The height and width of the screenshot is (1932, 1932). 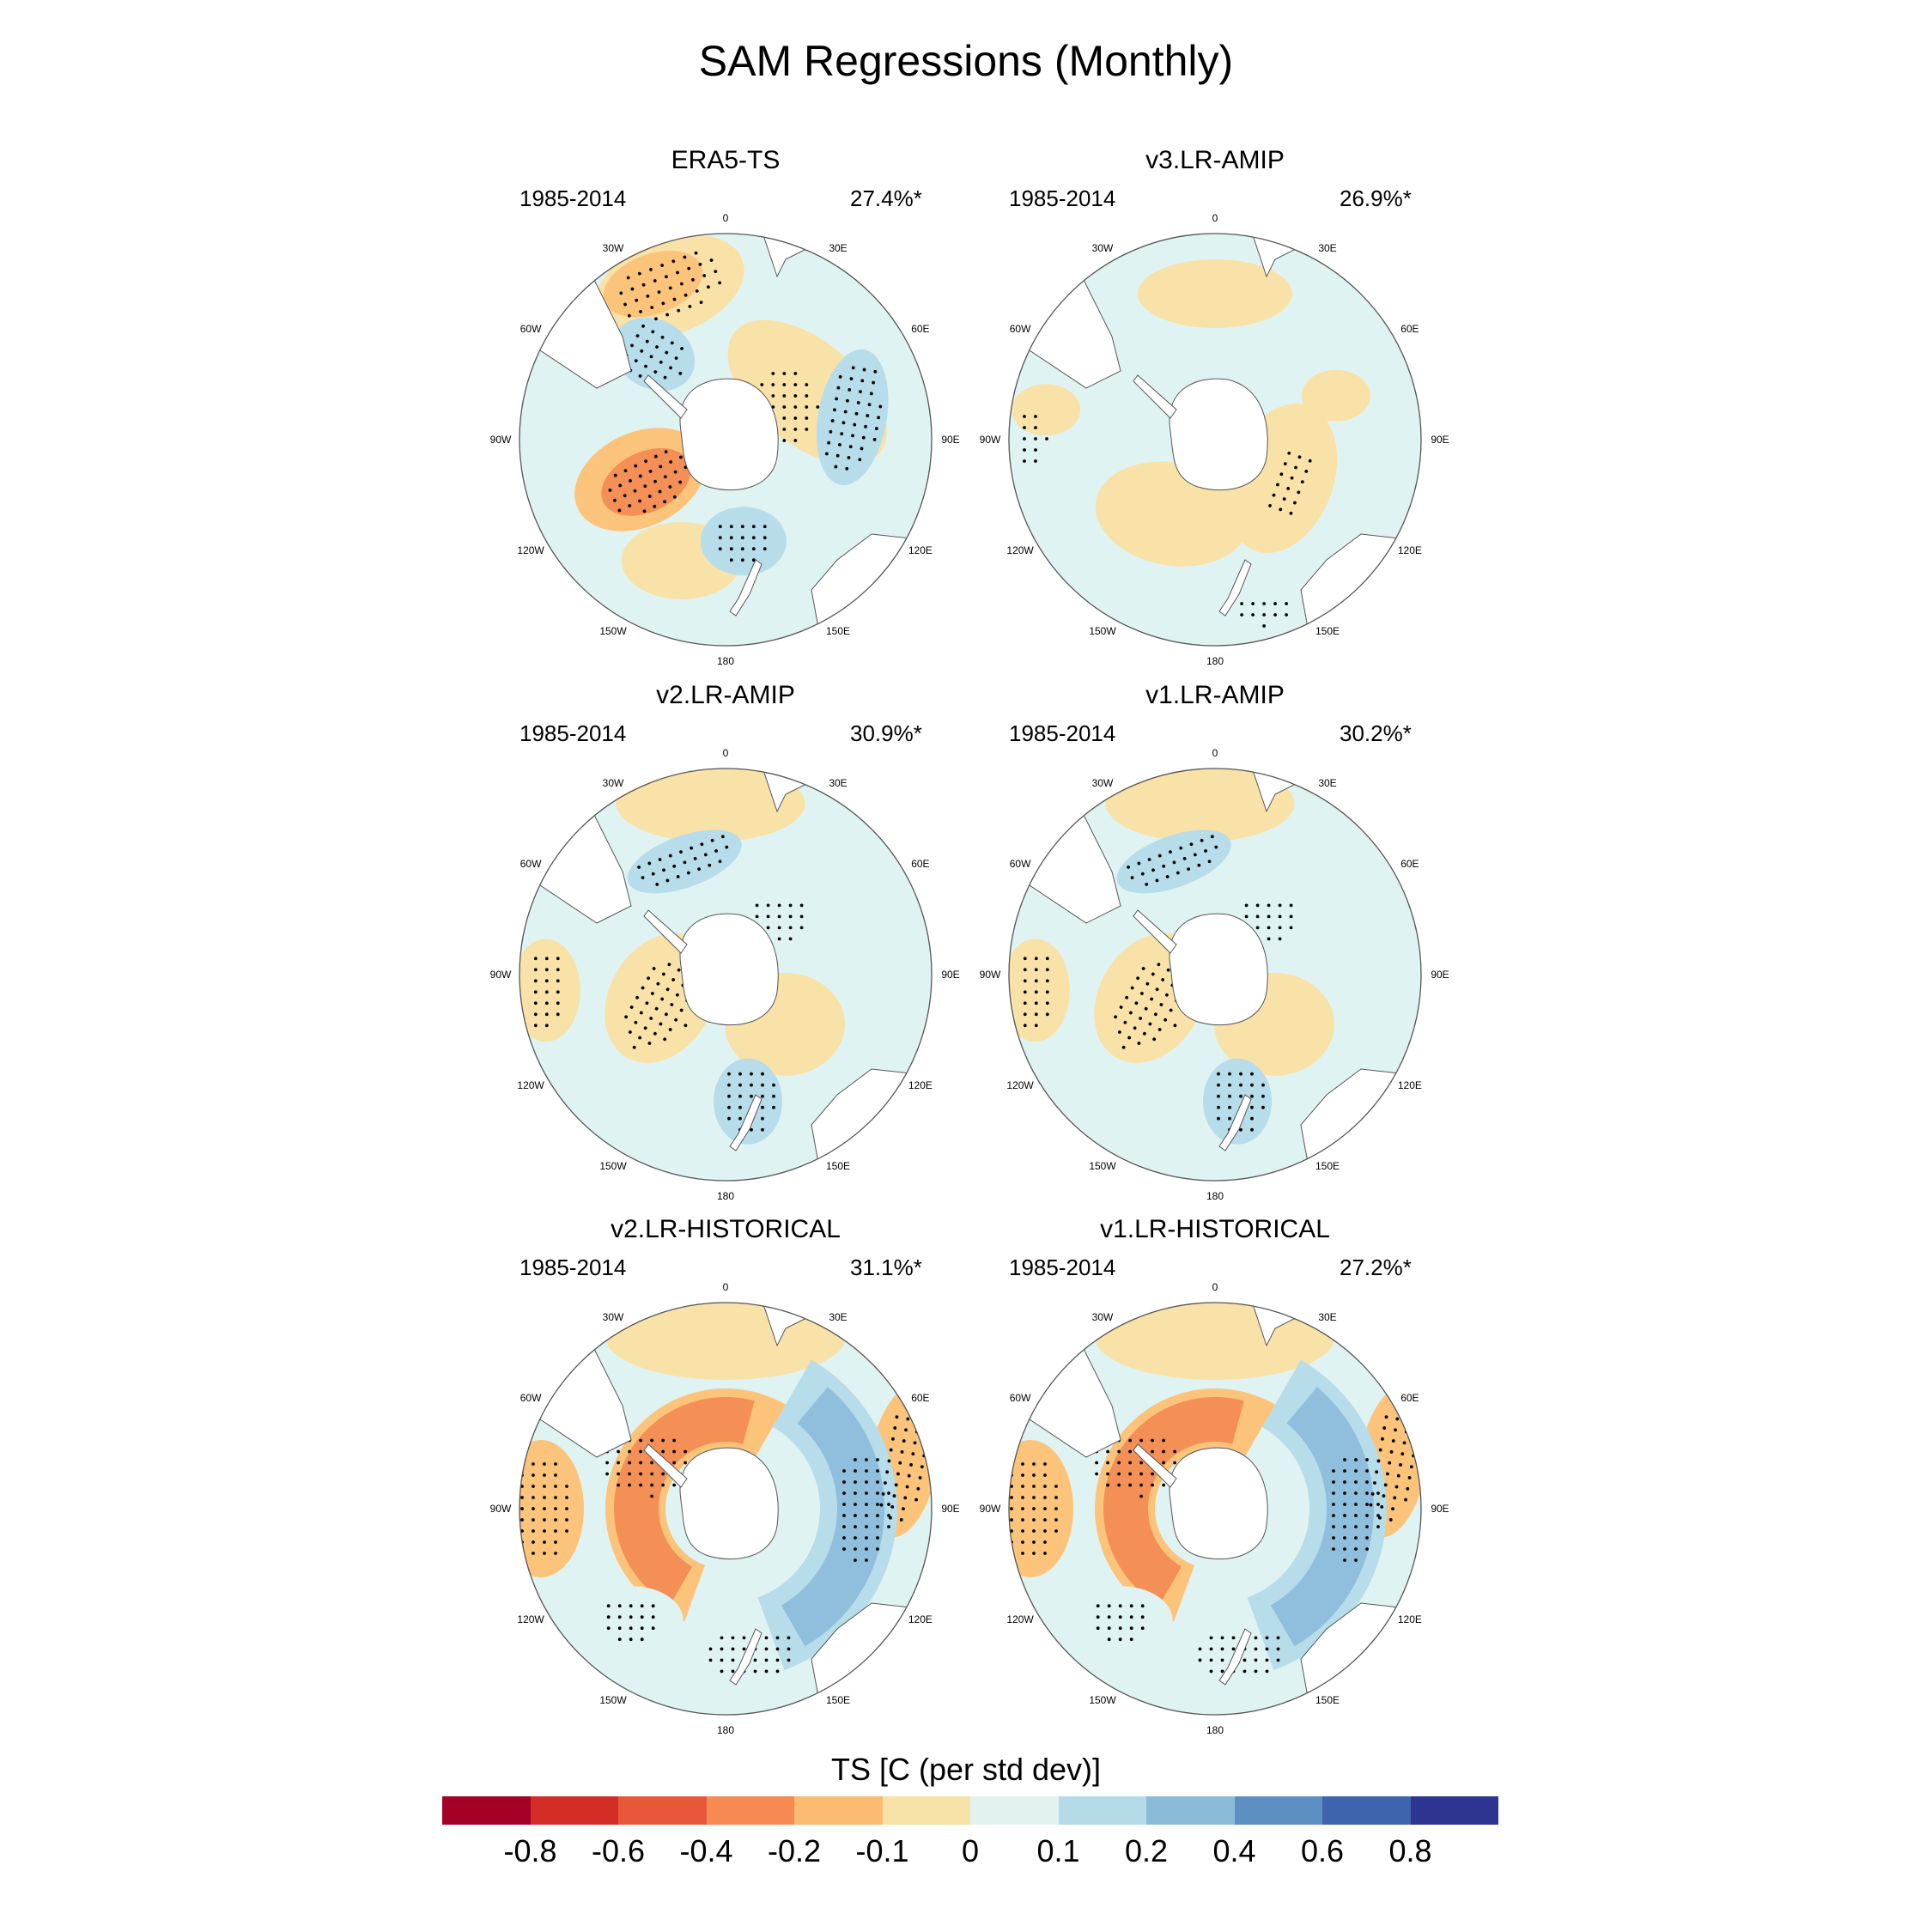 I want to click on percent-label: 30.2%*, so click(x=1376, y=733).